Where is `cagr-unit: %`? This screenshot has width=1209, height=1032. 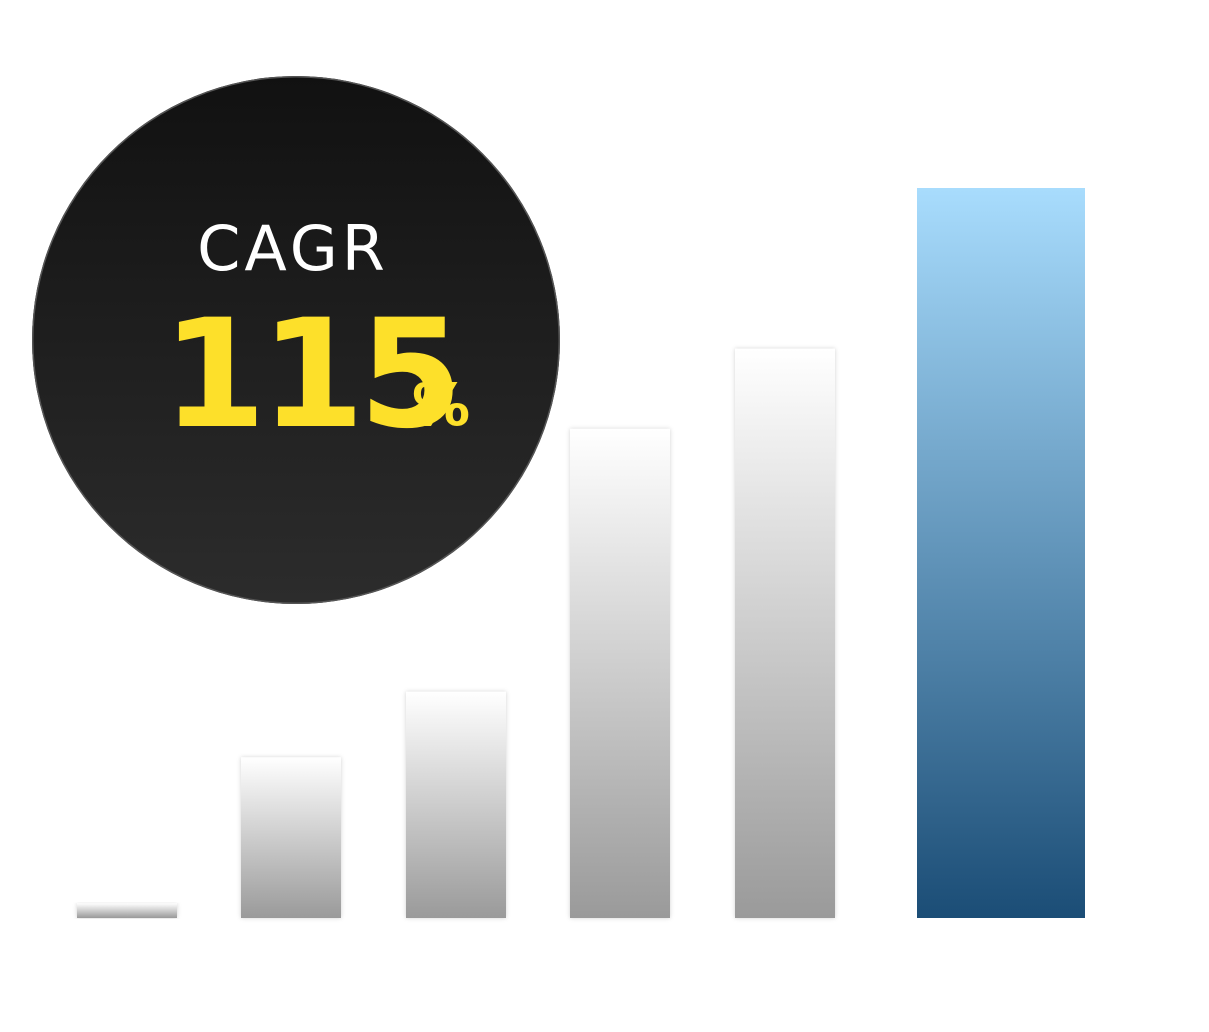
cagr-unit: % is located at coordinates (441, 405).